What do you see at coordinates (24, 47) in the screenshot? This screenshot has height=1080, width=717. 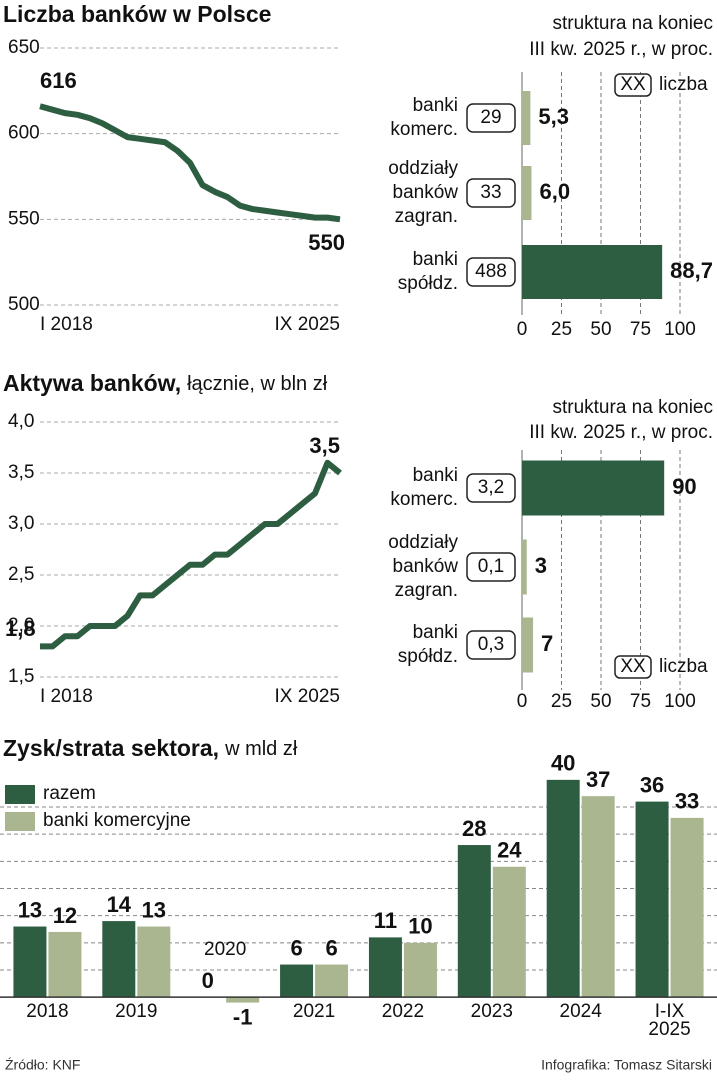 I see `y-tick-label: 650` at bounding box center [24, 47].